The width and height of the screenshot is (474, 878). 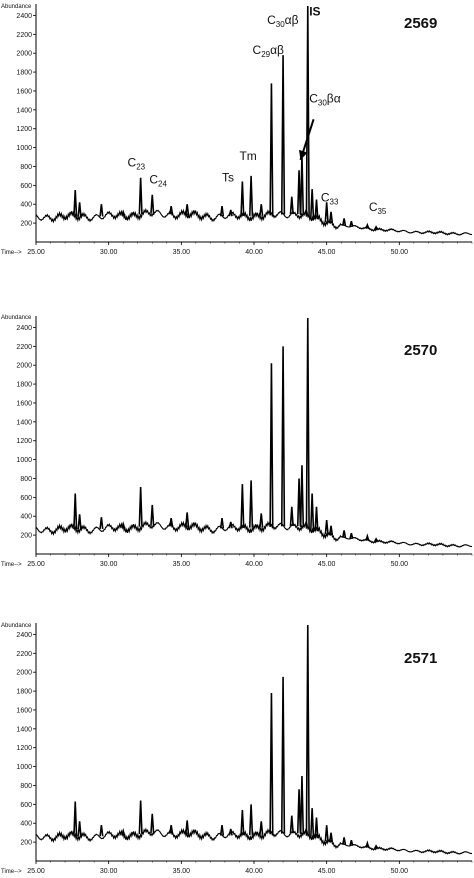 I want to click on x-tick-label: 30.00, so click(x=109, y=871).